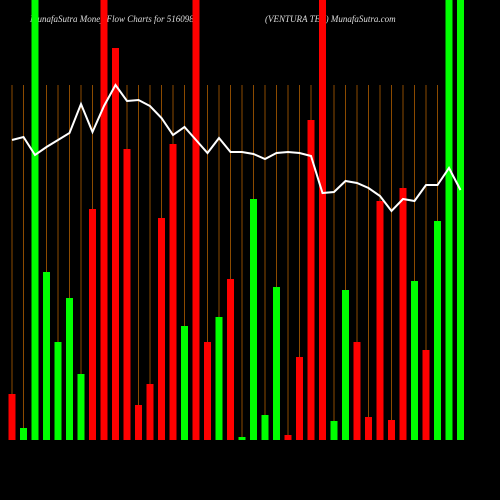 Image resolution: width=500 pixels, height=500 pixels. I want to click on chart-title: MunafaSutra Money Flow Charts for 516098, so click(111, 19).